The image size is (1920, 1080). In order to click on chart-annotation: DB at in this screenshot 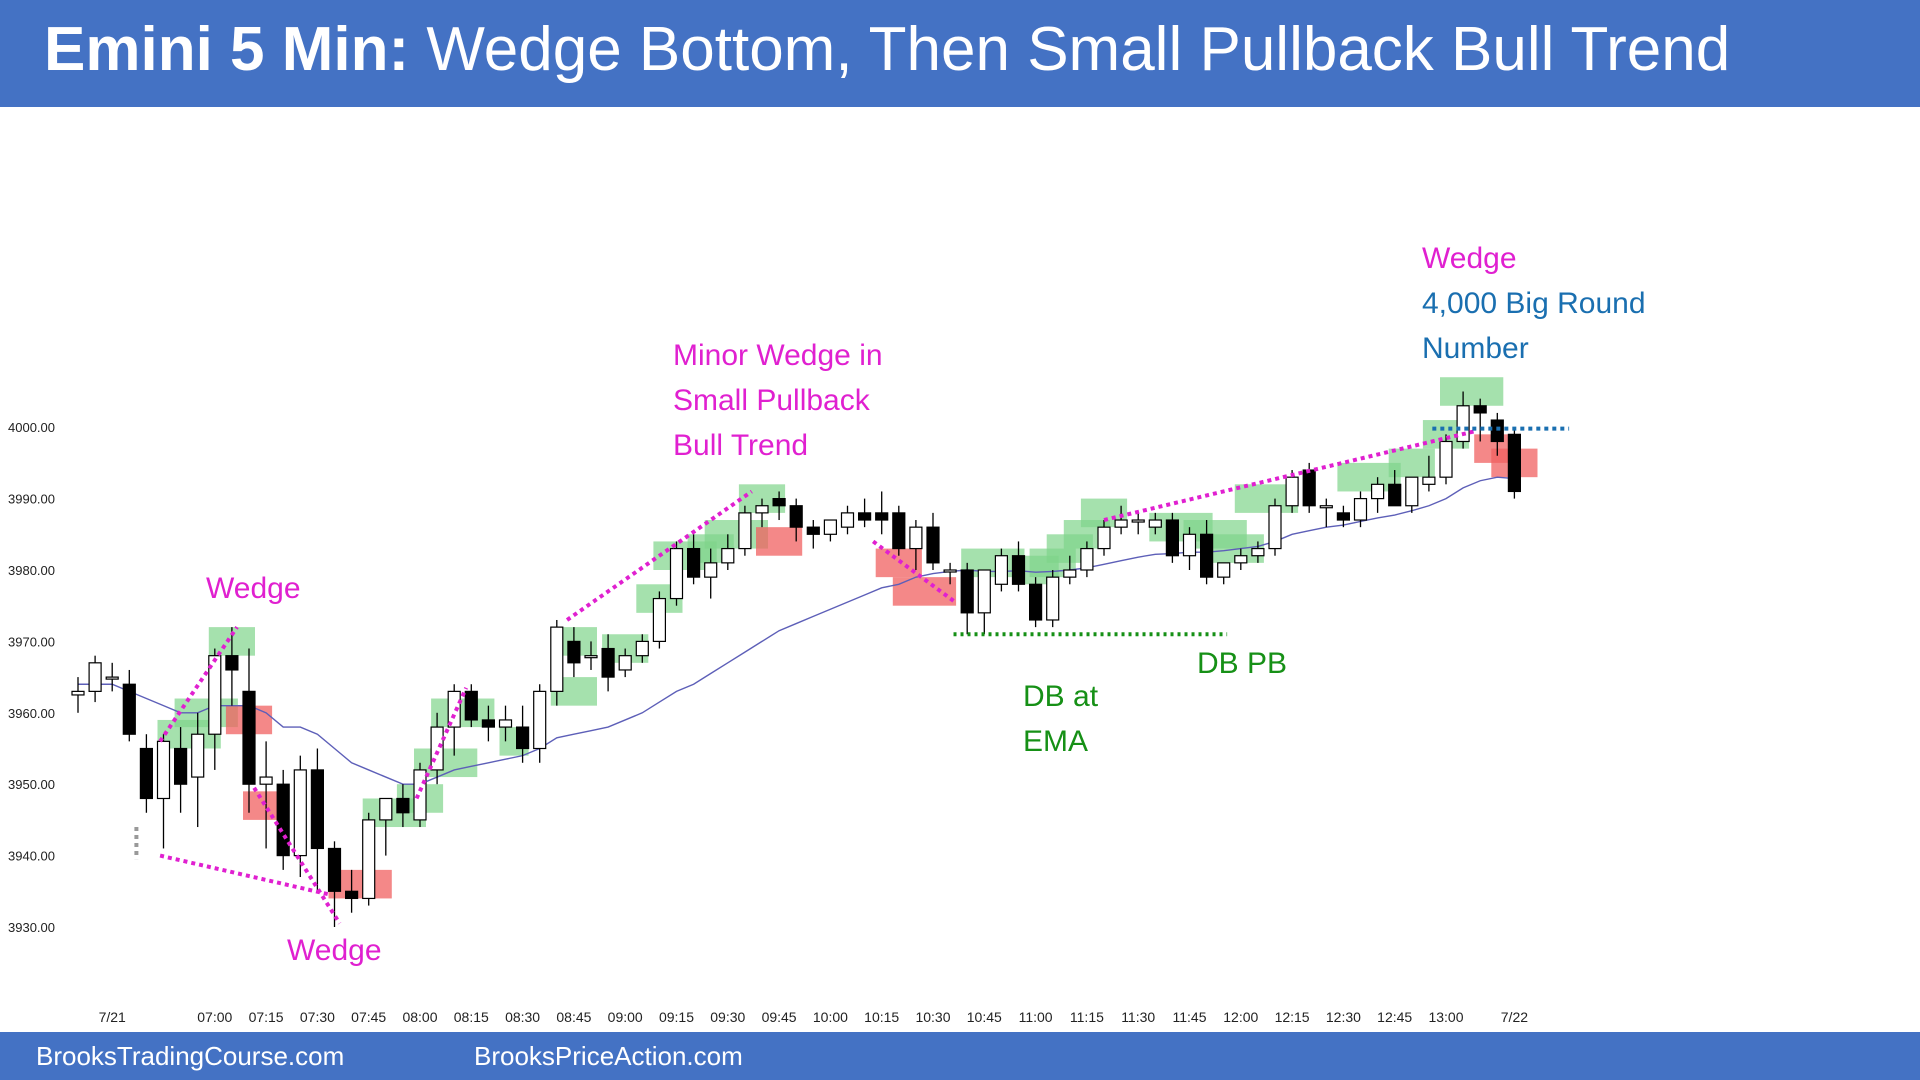, I will do `click(1061, 696)`.